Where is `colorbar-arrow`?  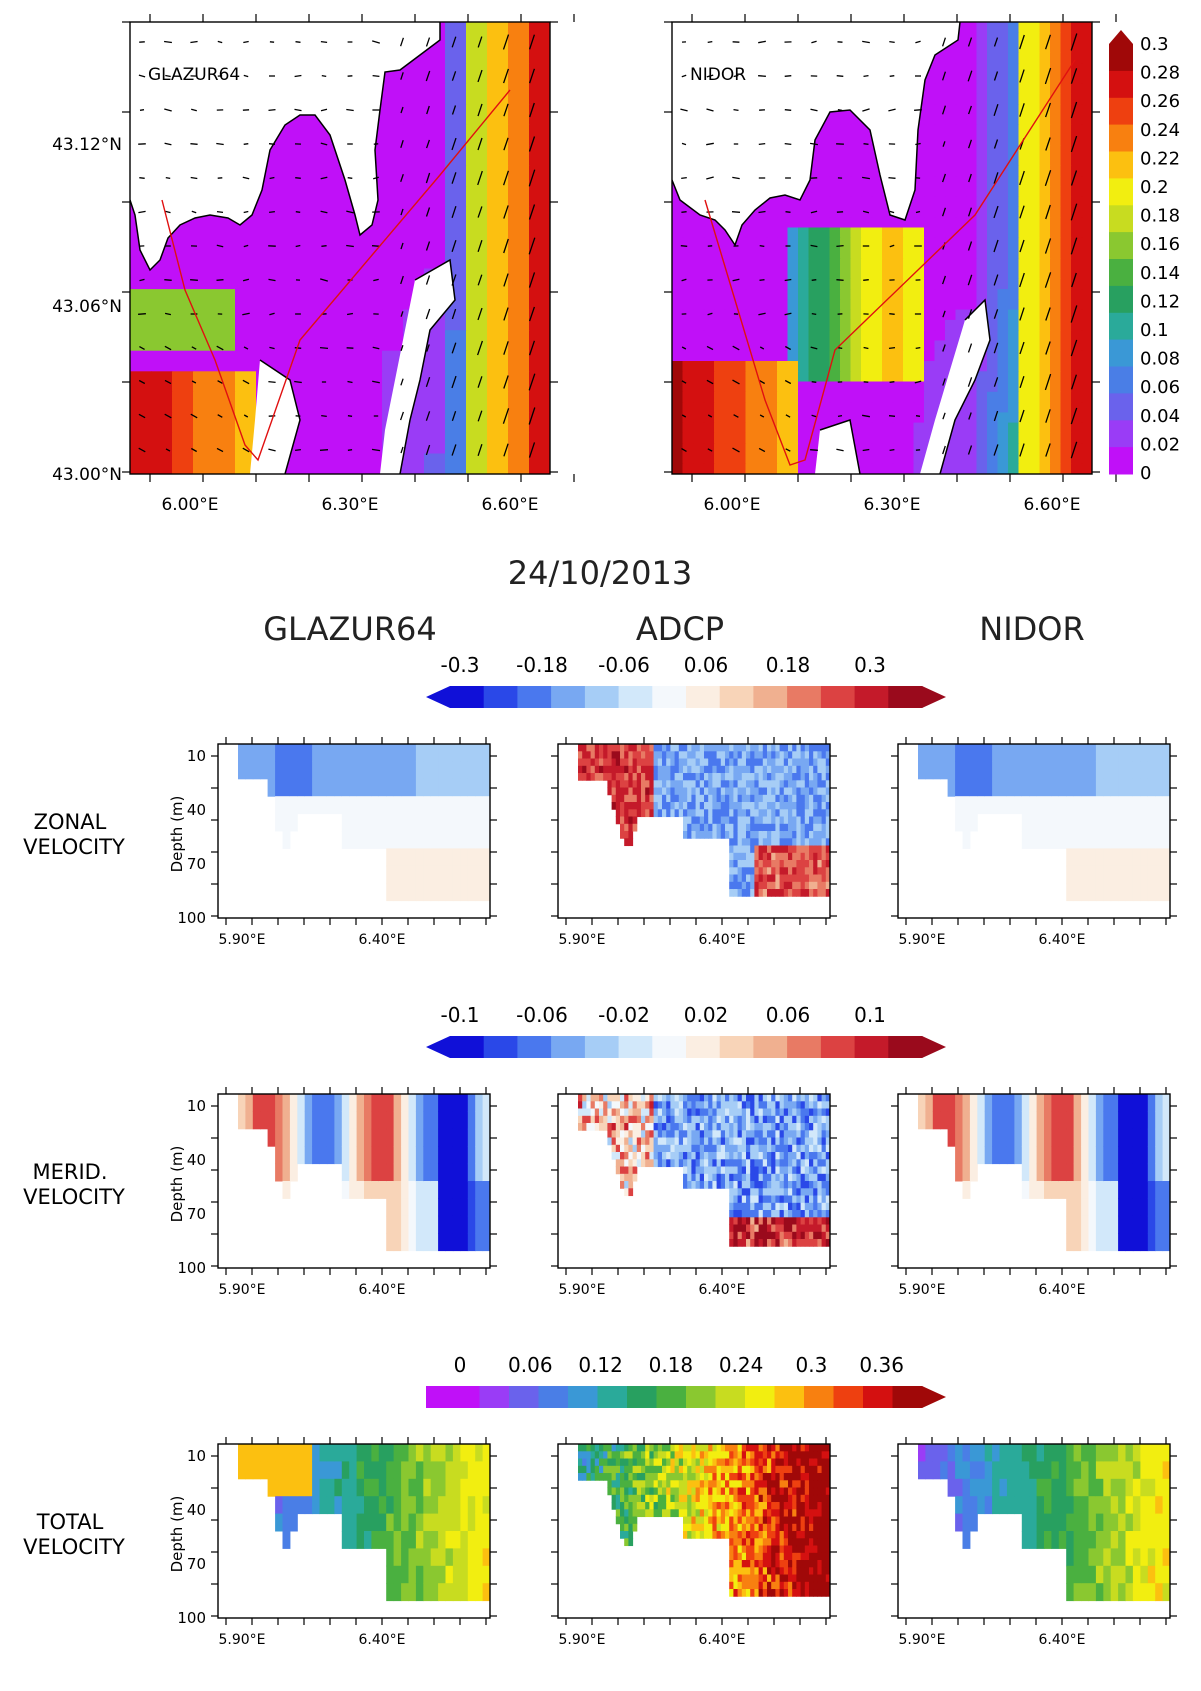 colorbar-arrow is located at coordinates (934, 697).